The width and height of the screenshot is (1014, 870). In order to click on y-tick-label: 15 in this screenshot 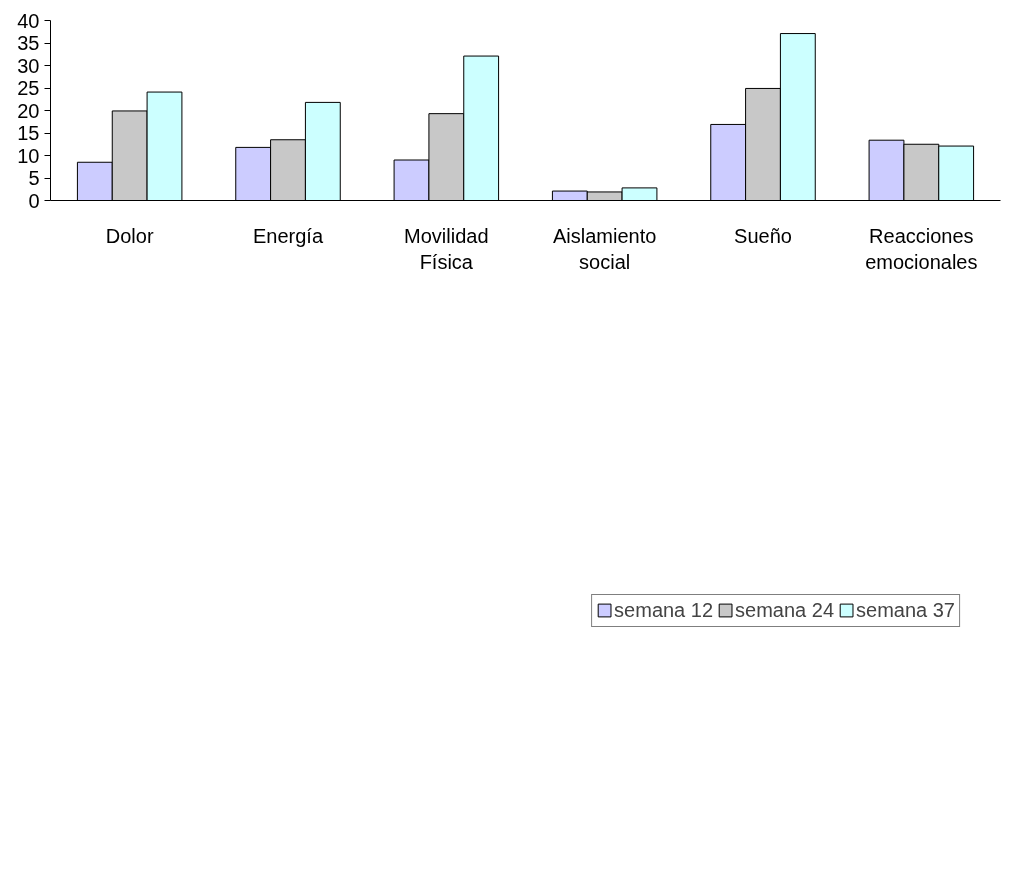, I will do `click(28, 133)`.